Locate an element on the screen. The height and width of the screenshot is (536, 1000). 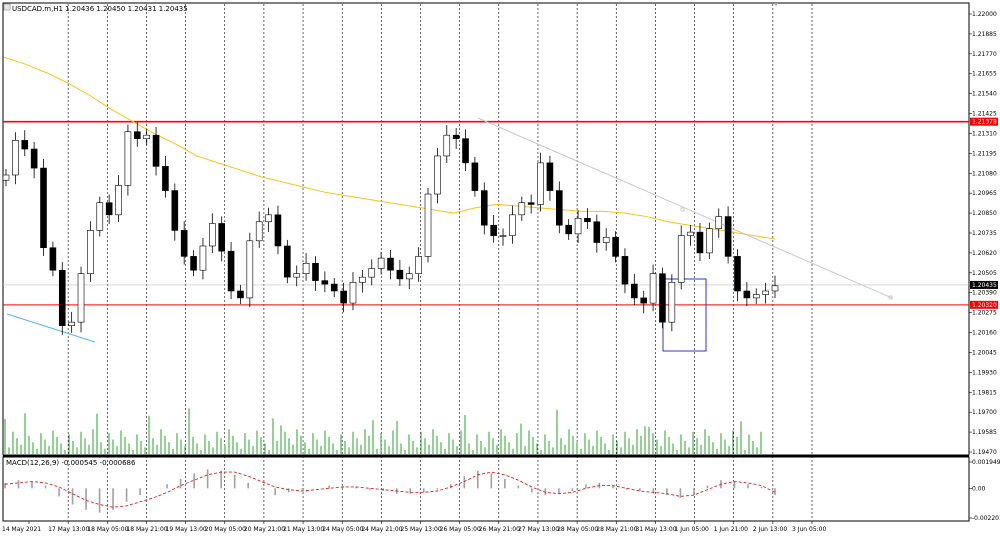
level-price-tag-label: 1.20320 is located at coordinates (984, 305).